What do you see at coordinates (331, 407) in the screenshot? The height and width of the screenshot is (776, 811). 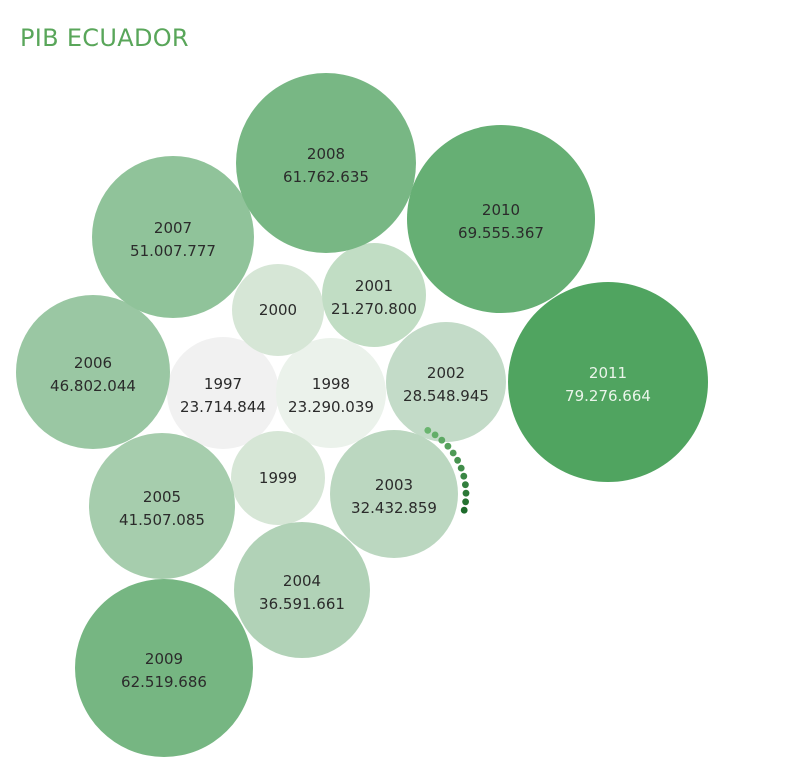 I see `bubble-value-label: 23.290.039` at bounding box center [331, 407].